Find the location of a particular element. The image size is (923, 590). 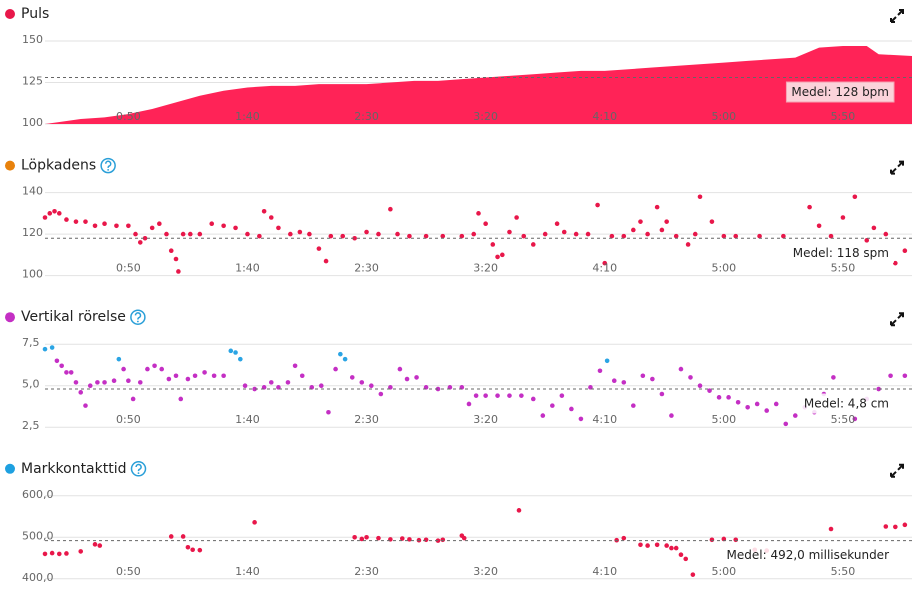

x-tick-label: 3:20 is located at coordinates (485, 419).